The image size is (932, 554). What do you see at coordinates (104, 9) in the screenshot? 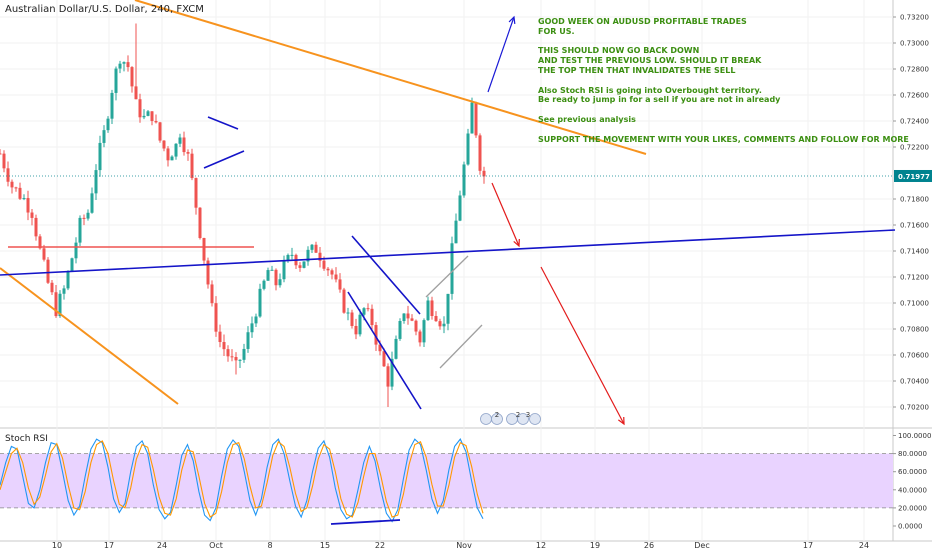
I see `symbol-title: Australian Dollar/U.S. Dollar, 240, FXCM` at bounding box center [104, 9].